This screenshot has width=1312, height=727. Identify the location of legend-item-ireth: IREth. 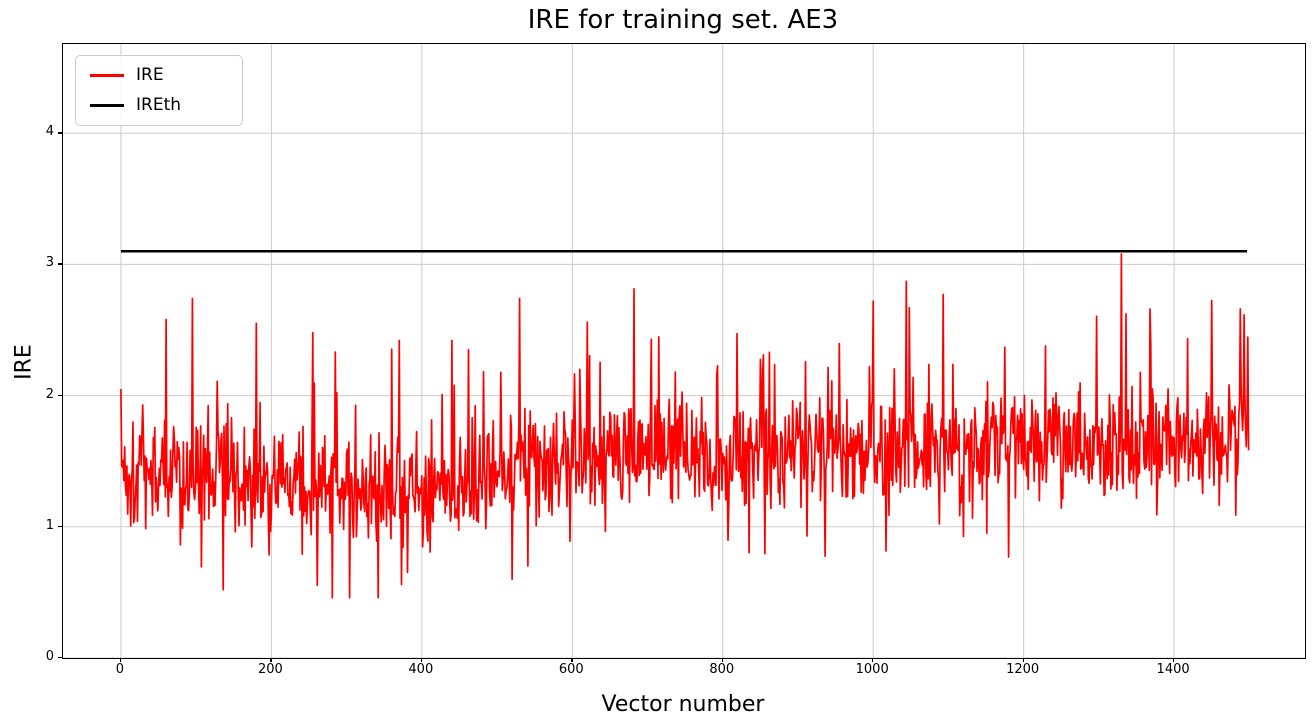
(159, 105).